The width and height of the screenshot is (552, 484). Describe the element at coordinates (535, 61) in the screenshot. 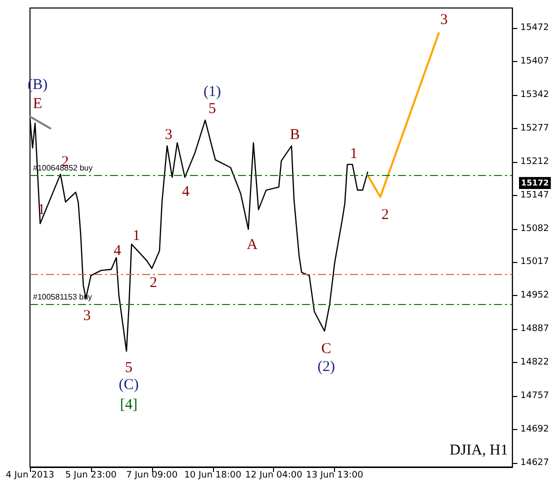

I see `y-tick-label: 15407` at that location.